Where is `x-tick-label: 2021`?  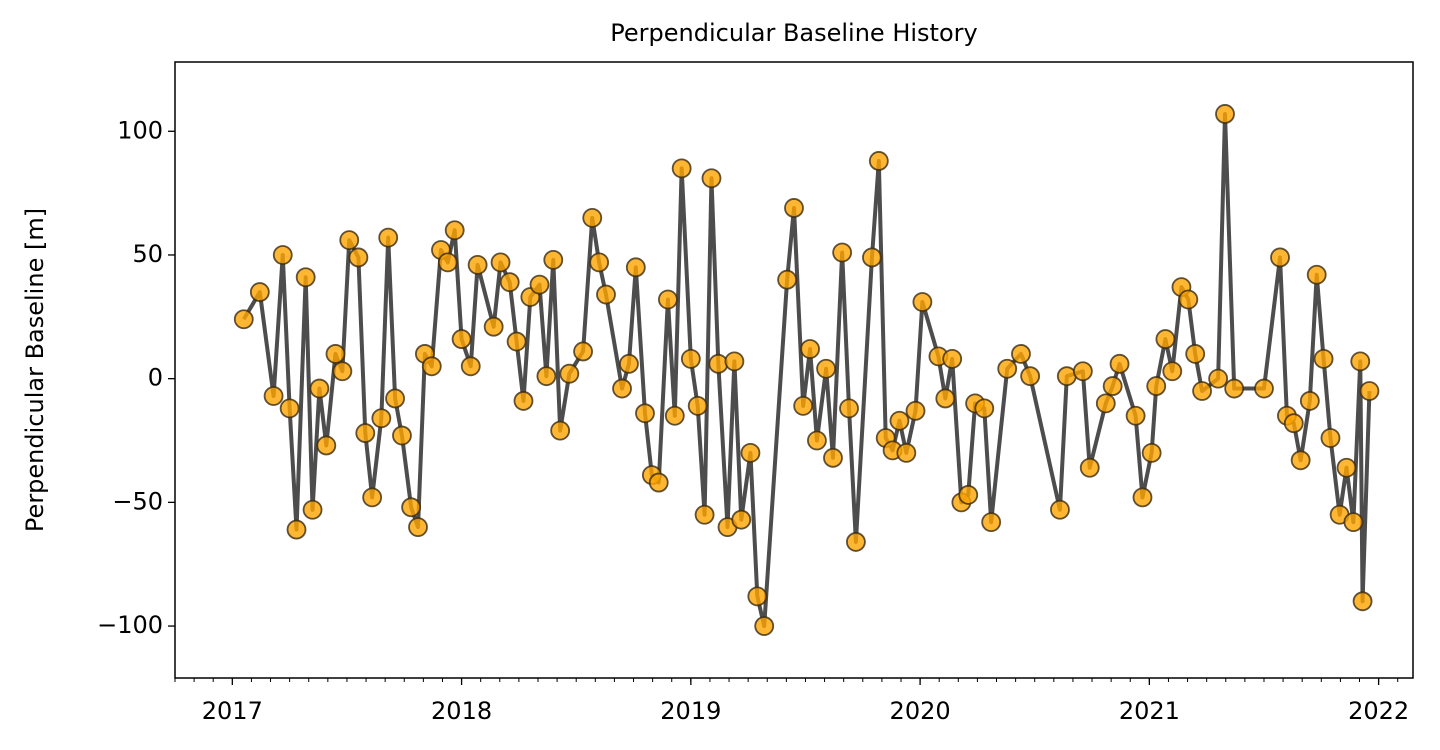 x-tick-label: 2021 is located at coordinates (1149, 711).